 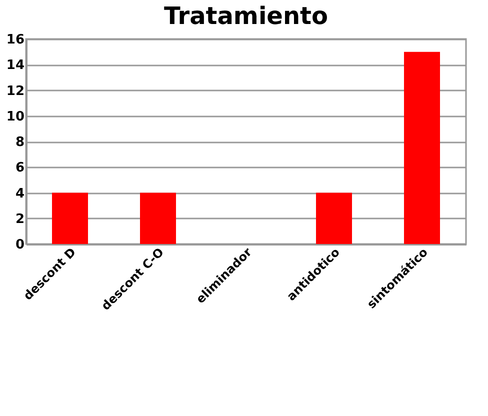 I want to click on y-tick-label: 14, so click(x=15, y=66).